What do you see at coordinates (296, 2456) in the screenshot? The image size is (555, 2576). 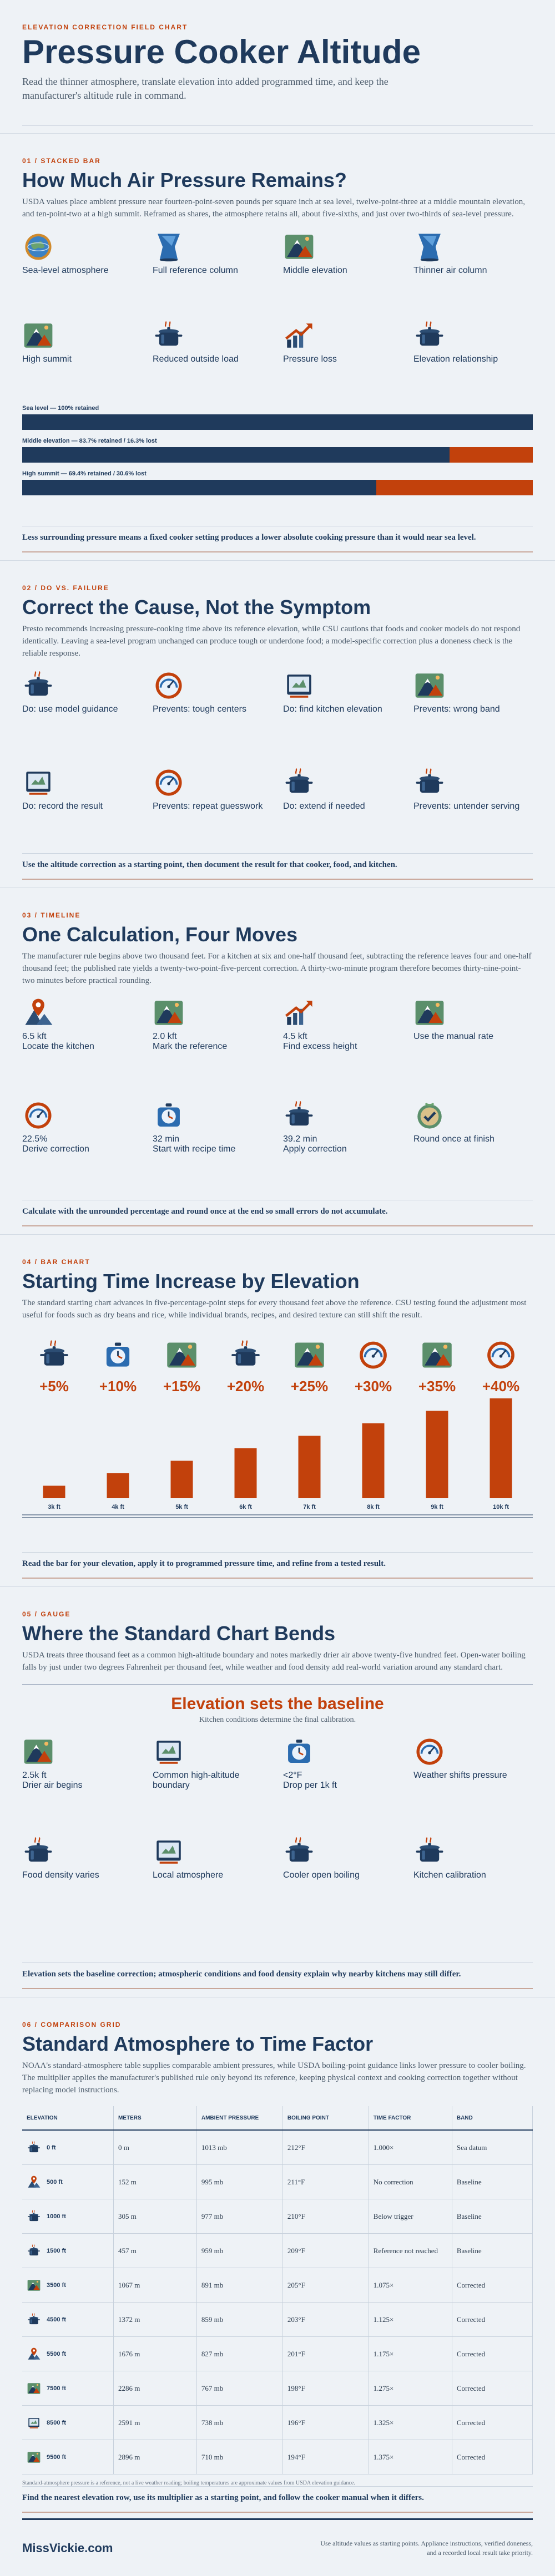 I see `cell-text: 194°F` at bounding box center [296, 2456].